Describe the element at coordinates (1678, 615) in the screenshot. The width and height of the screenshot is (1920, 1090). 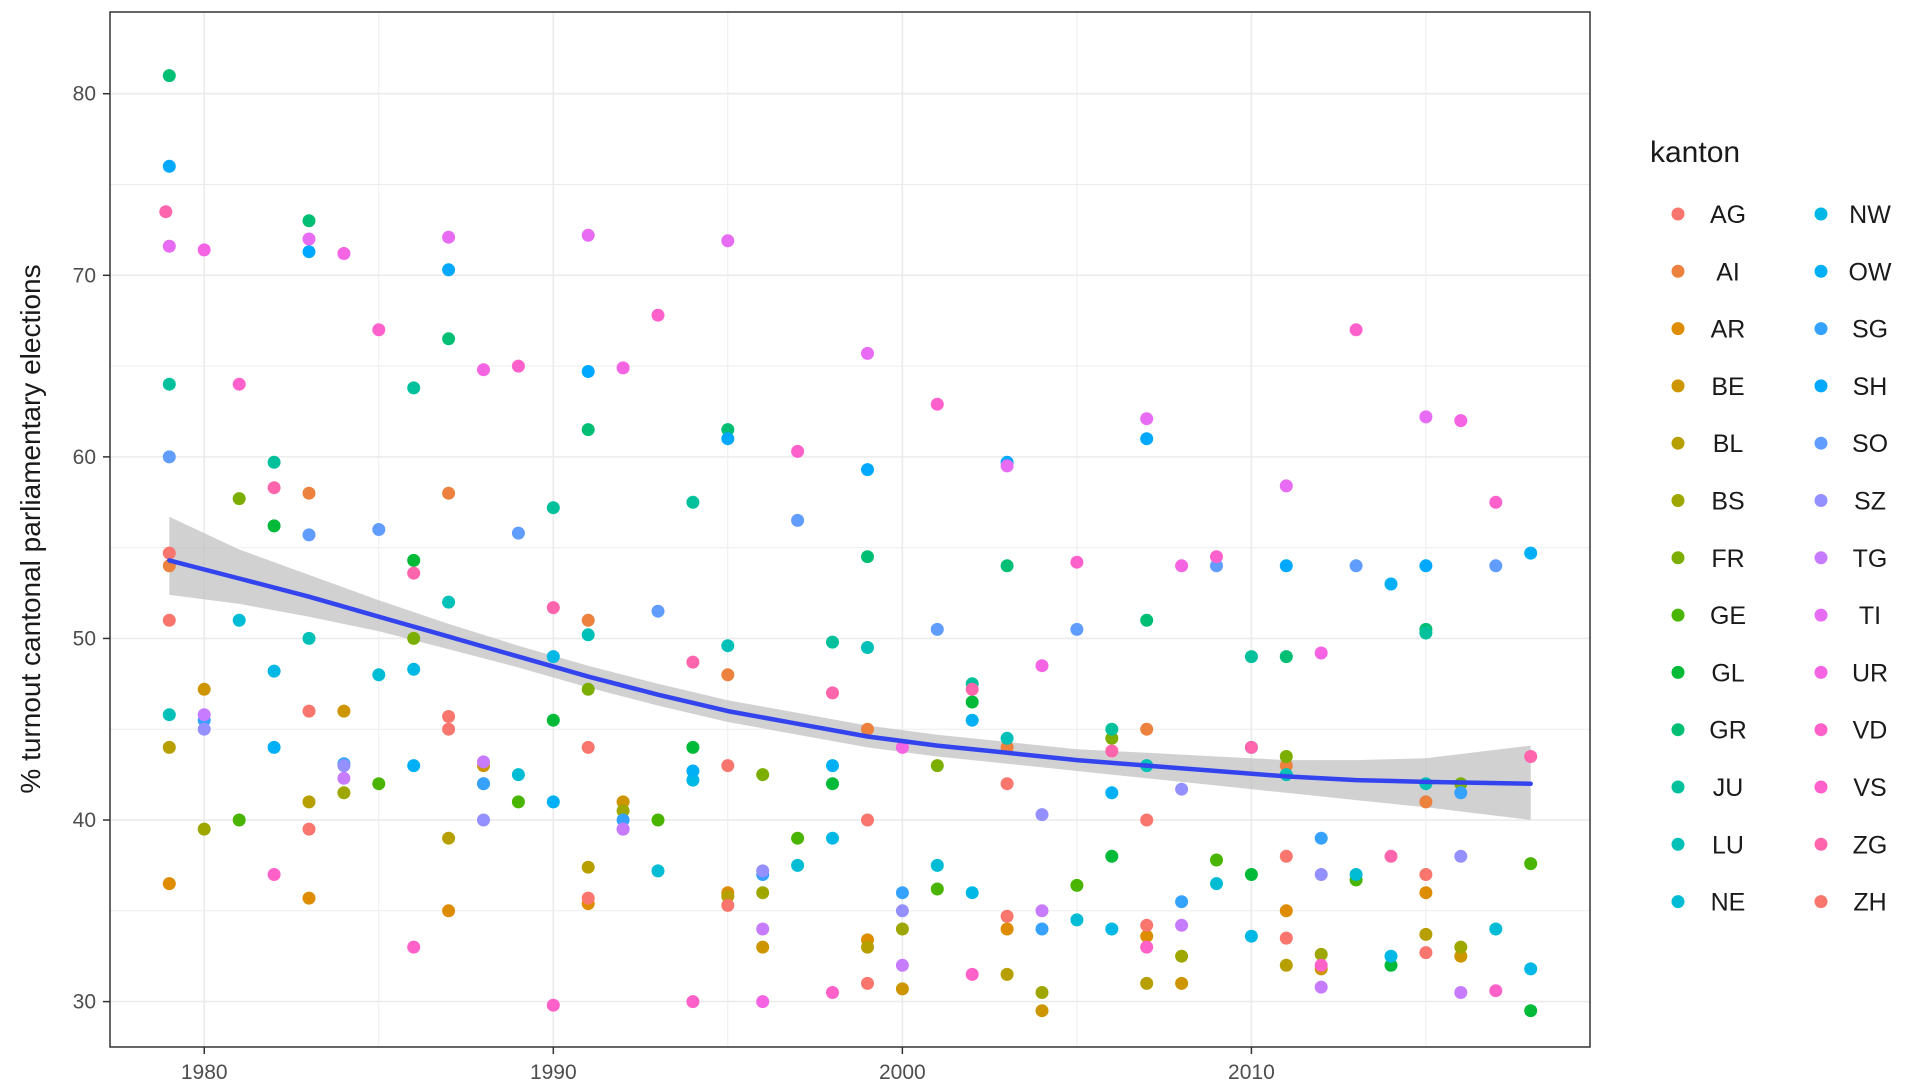
I see `legend-key-ge` at that location.